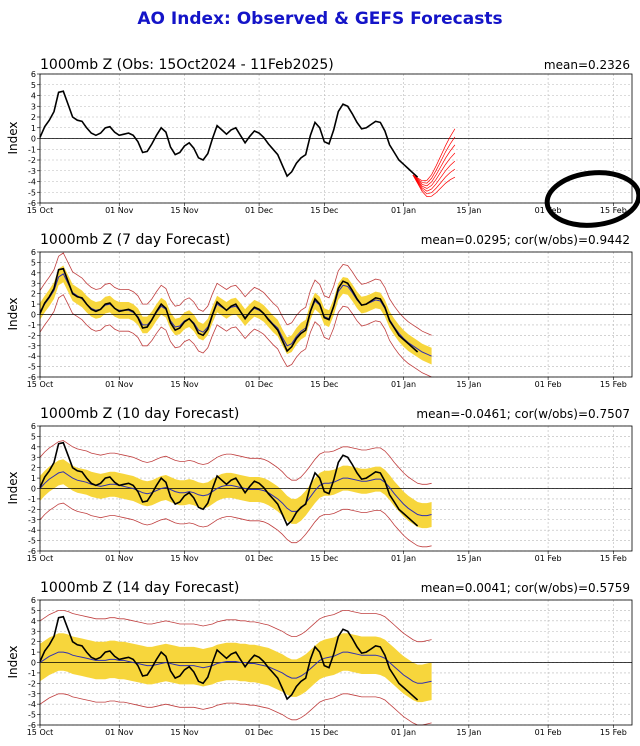 The height and width of the screenshot is (746, 640). Describe the element at coordinates (523, 414) in the screenshot. I see `panel-stat: mean=-0.0461; cor(w/obs)=0.7507` at that location.